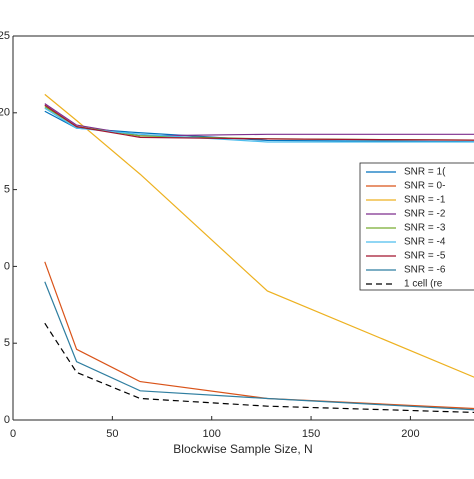 The width and height of the screenshot is (474, 479). Describe the element at coordinates (424, 186) in the screenshot. I see `legend-label: SNR = 0-` at that location.